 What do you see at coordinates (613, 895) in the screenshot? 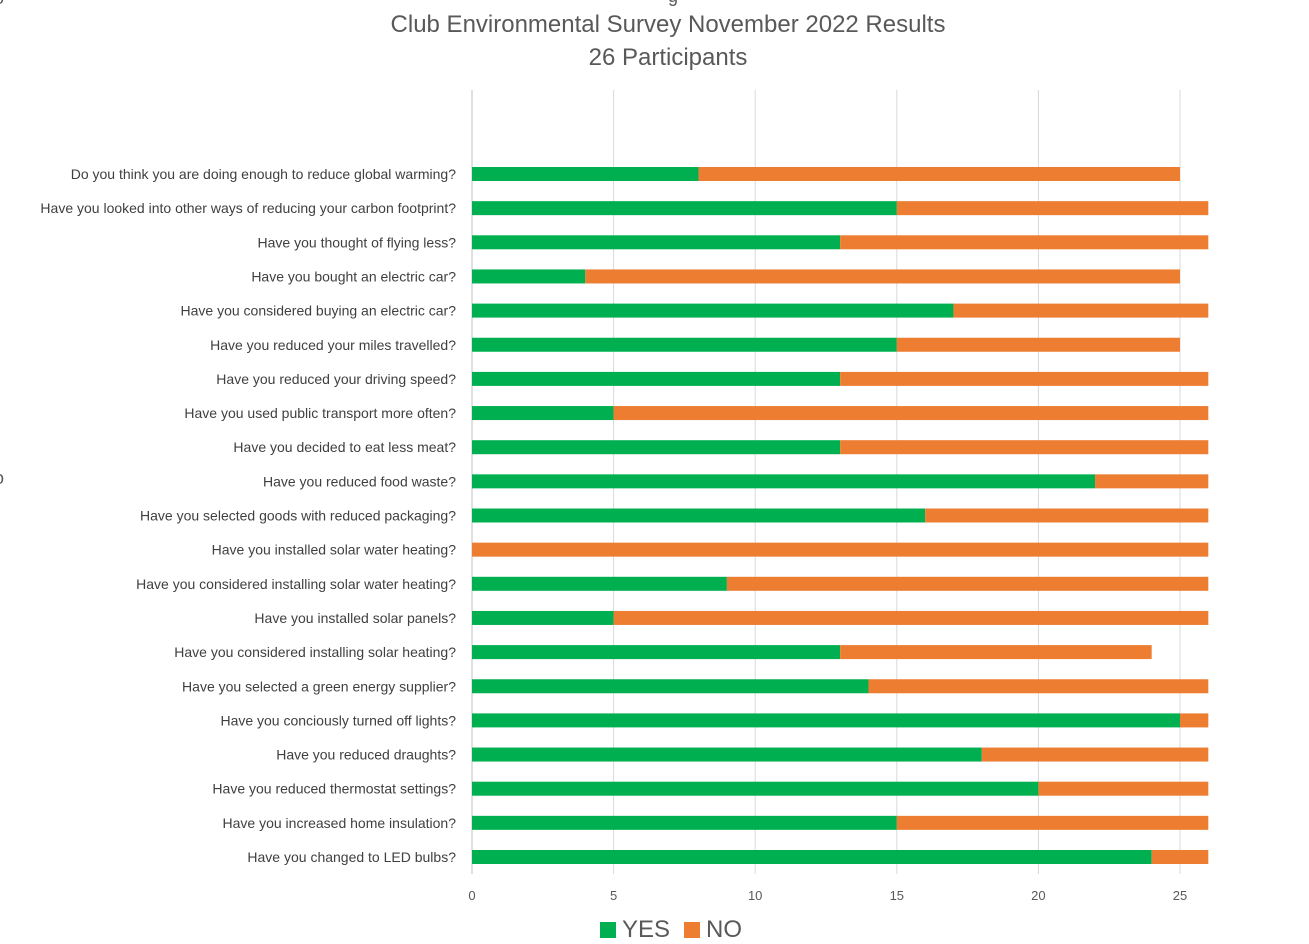
I see `x-tick-label: 5` at bounding box center [613, 895].